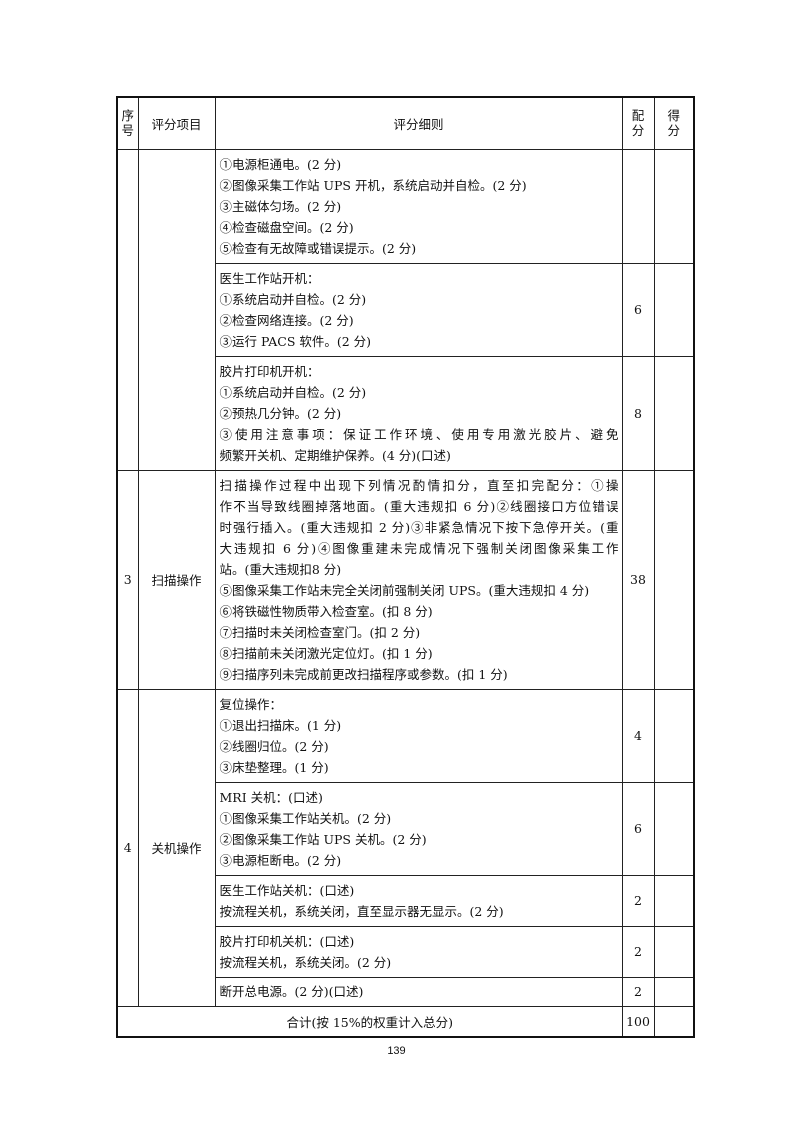 The height and width of the screenshot is (1122, 793). I want to click on header-got: 得分, so click(674, 123).